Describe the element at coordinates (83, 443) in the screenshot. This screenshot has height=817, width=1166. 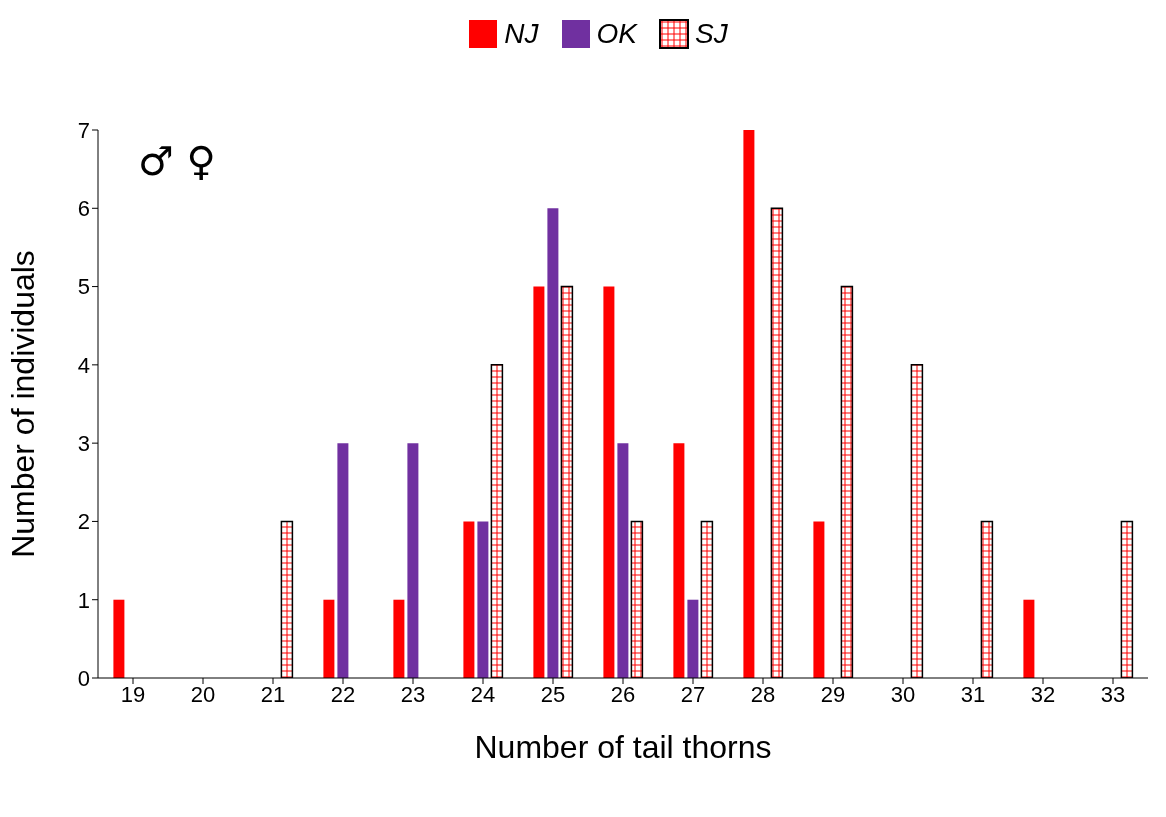
I see `y-tick-label: 3` at that location.